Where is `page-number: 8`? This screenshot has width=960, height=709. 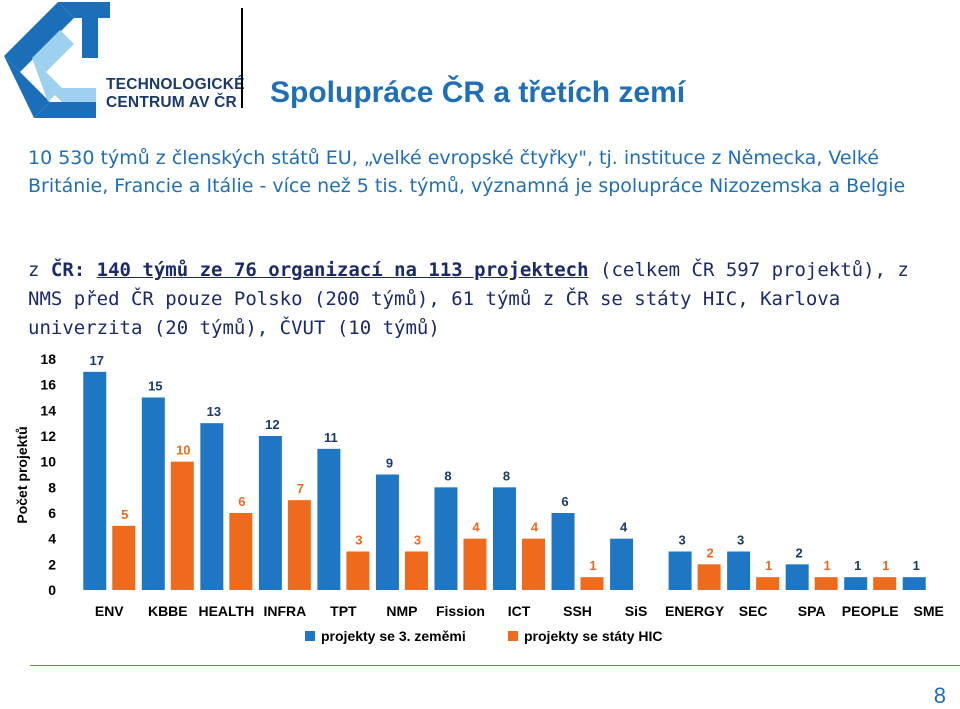
page-number: 8 is located at coordinates (939, 695).